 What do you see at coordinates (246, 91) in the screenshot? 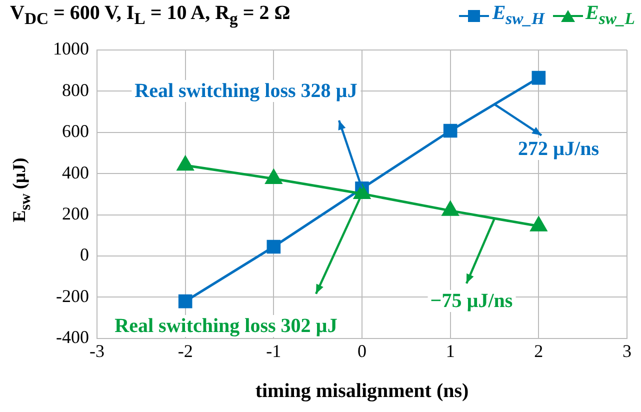
I see `annotation: Real switching loss 328 µJ` at bounding box center [246, 91].